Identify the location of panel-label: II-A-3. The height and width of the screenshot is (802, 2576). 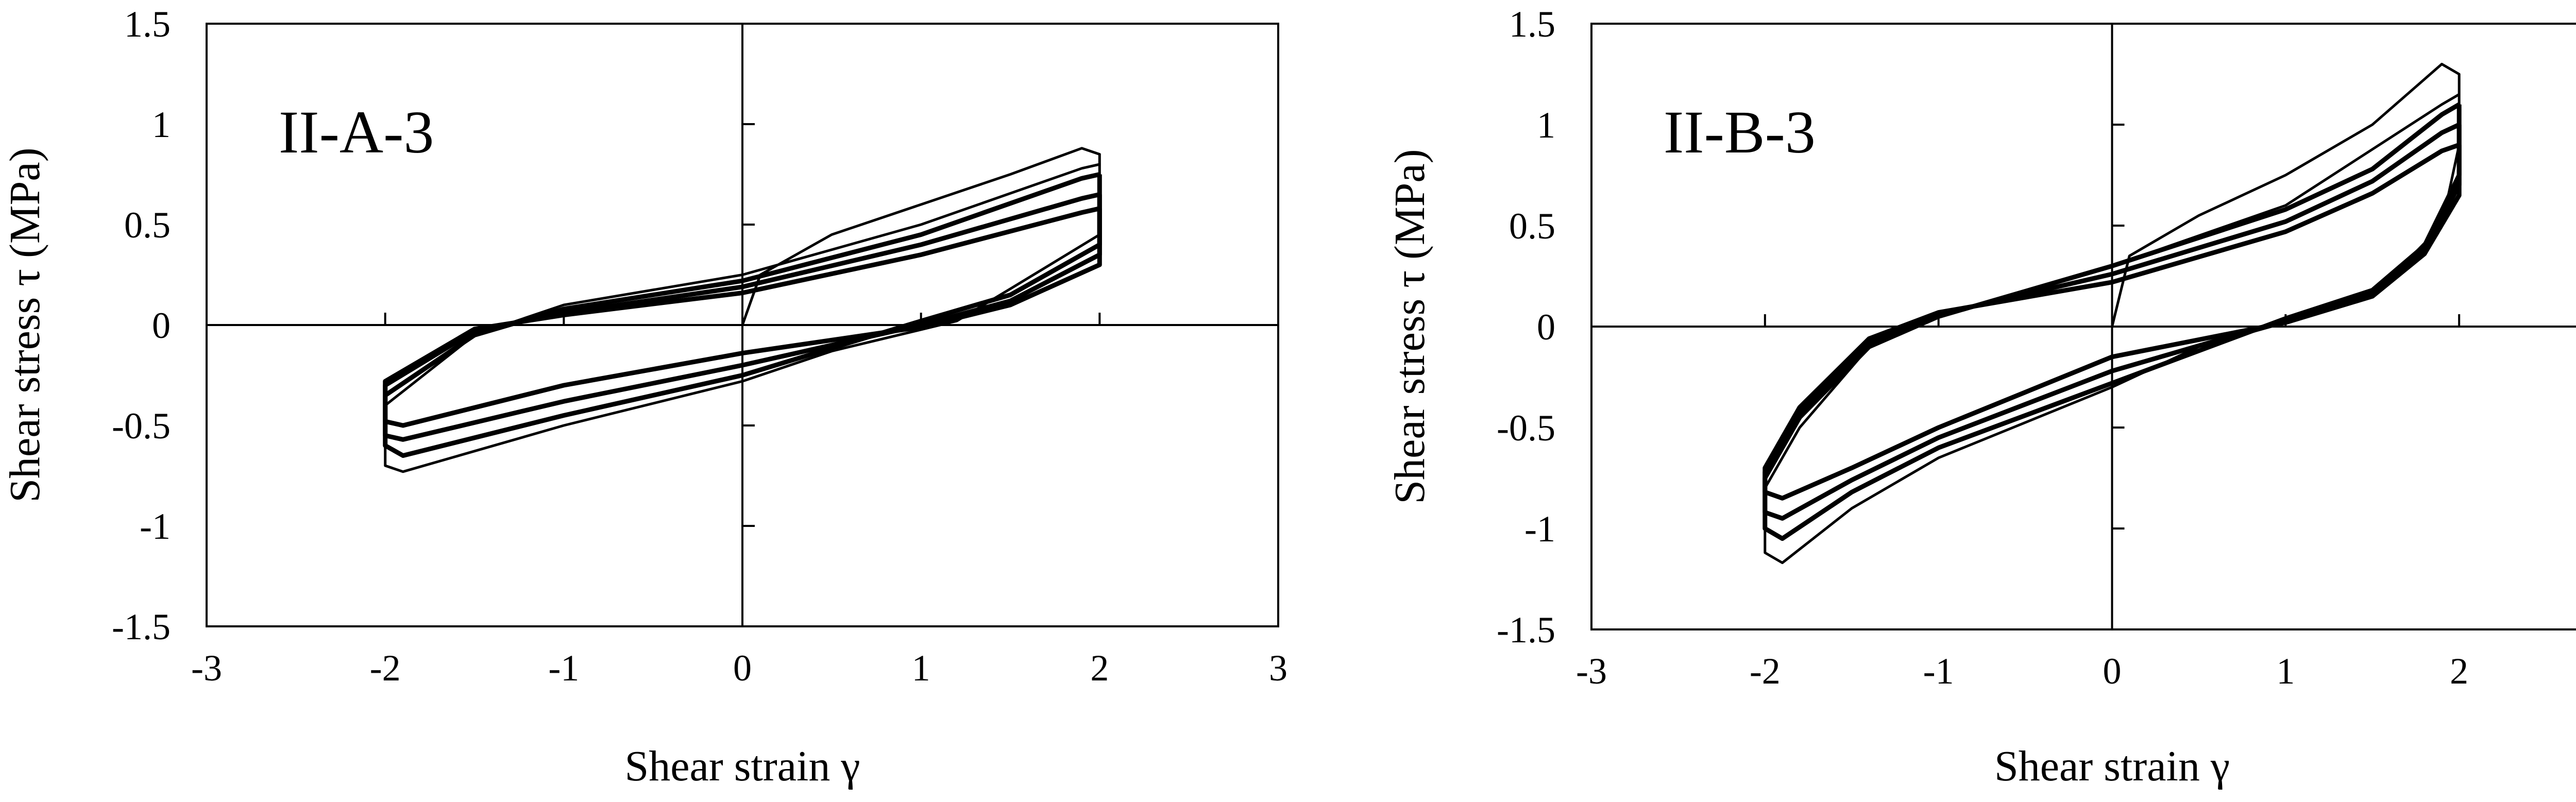
(356, 132).